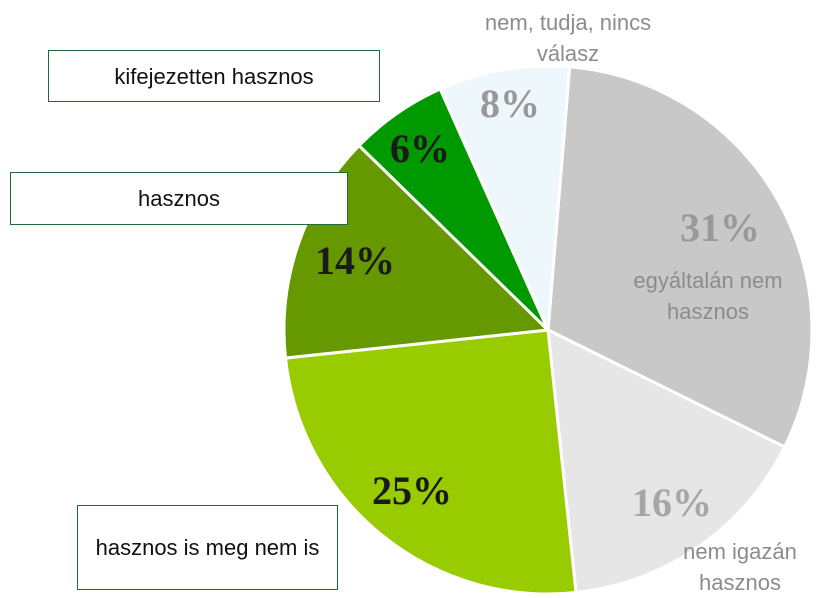  Describe the element at coordinates (740, 567) in the screenshot. I see `category-label: nem igazán hasznos` at that location.